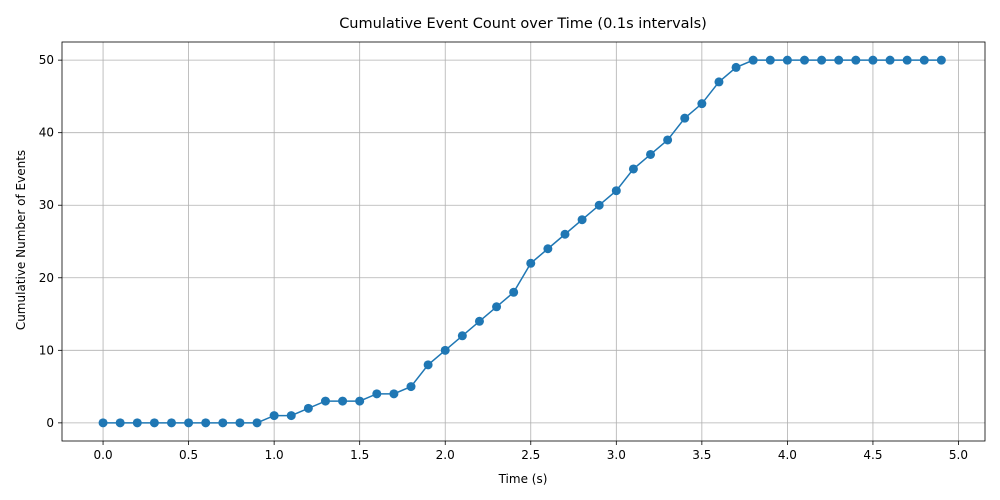 The width and height of the screenshot is (1000, 500). What do you see at coordinates (50, 241) in the screenshot?
I see `y-axis-ticks: 0 10 20 30 40 50` at bounding box center [50, 241].